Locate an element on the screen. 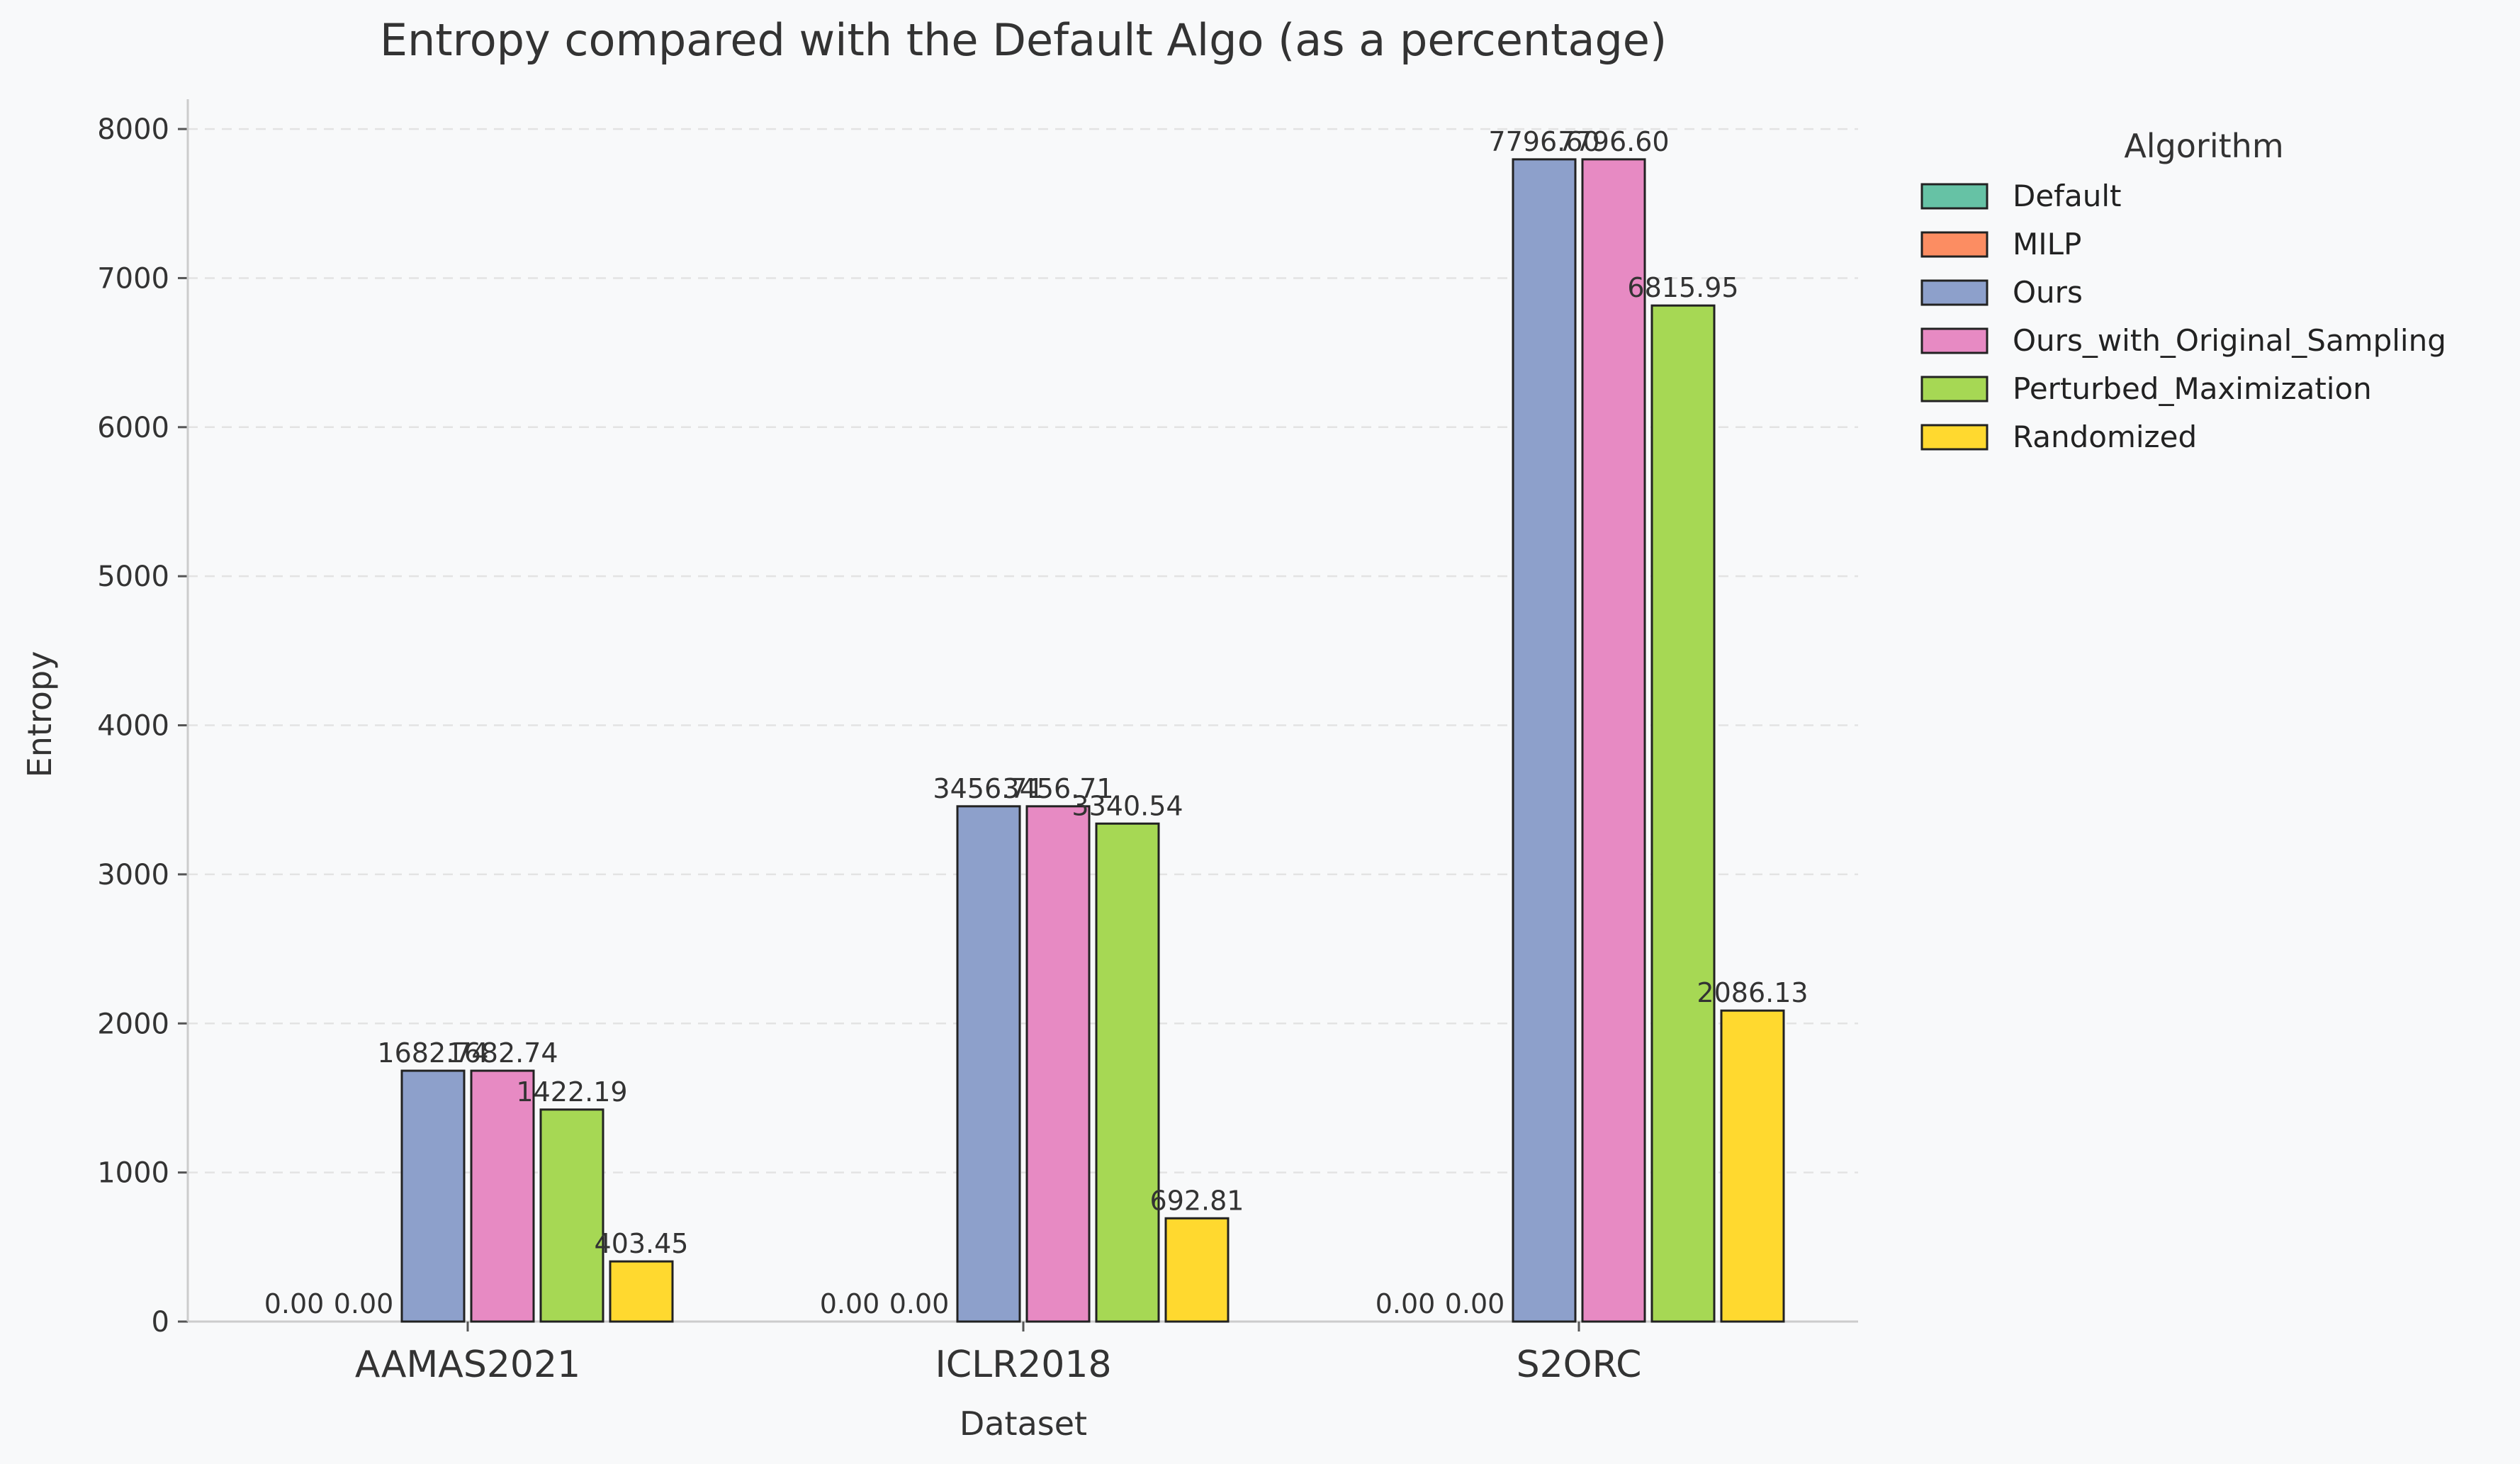  x-axis-title: Dataset is located at coordinates (1023, 1424).